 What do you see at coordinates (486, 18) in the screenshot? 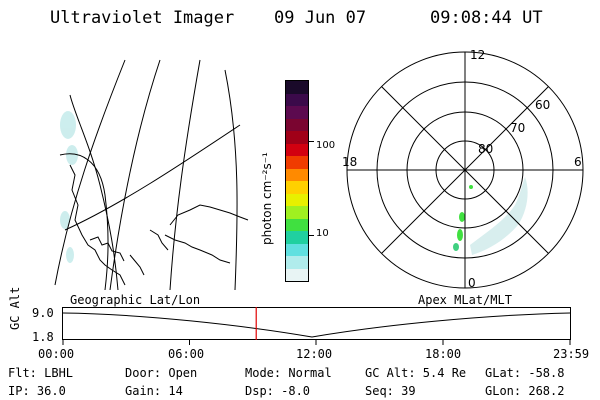
I see `header-time: 09:08:44 UT` at bounding box center [486, 18].